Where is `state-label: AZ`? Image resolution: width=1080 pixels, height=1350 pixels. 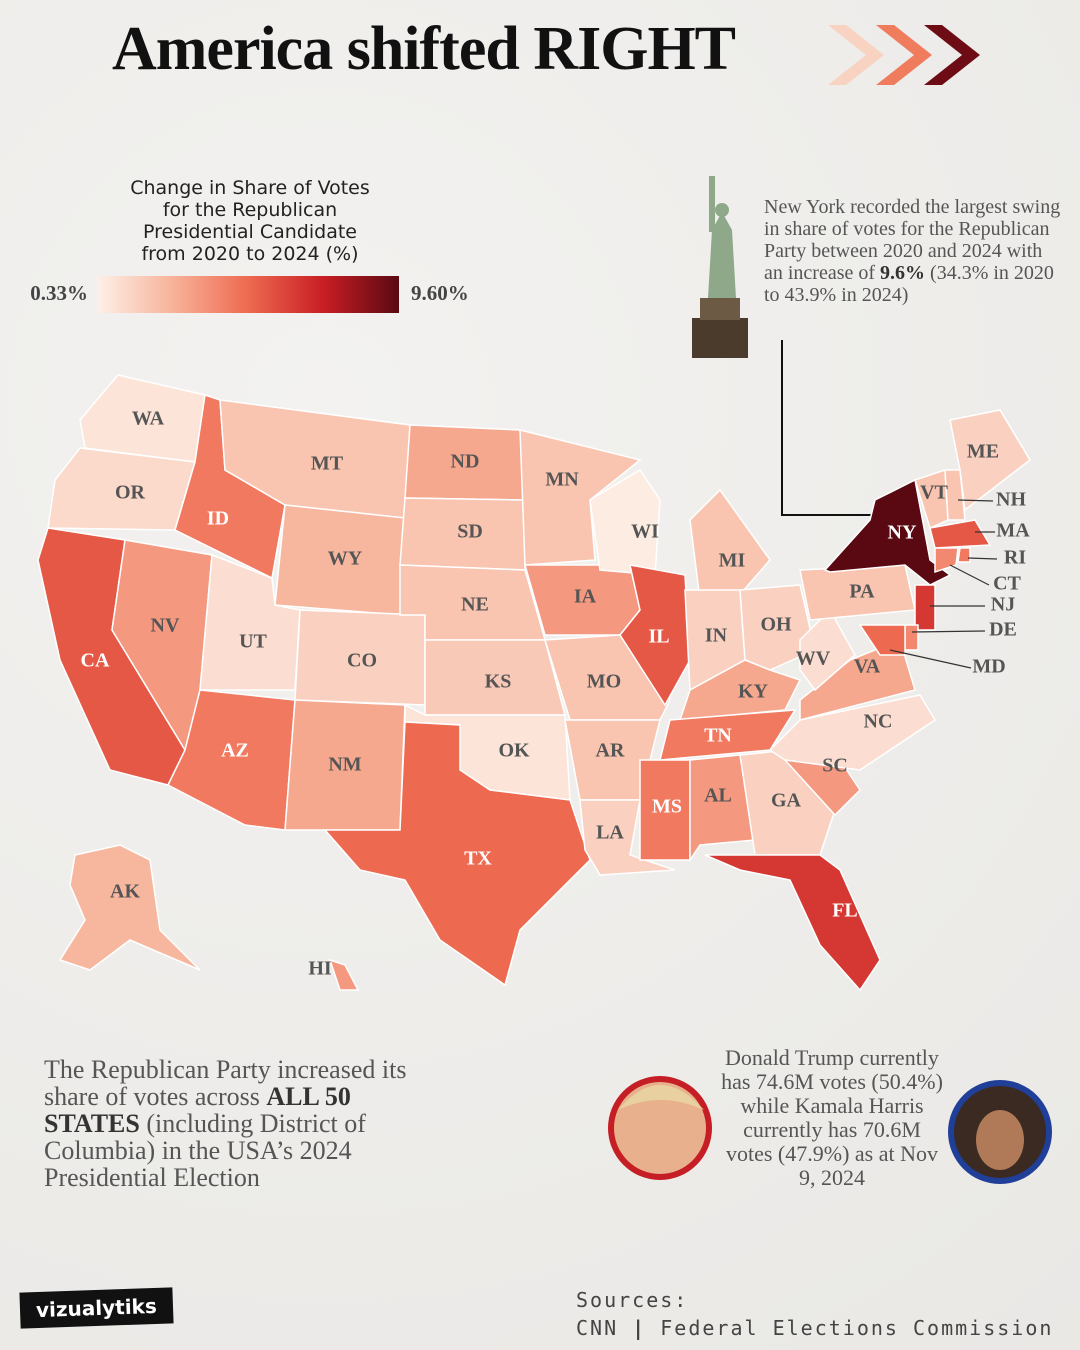 state-label: AZ is located at coordinates (235, 751).